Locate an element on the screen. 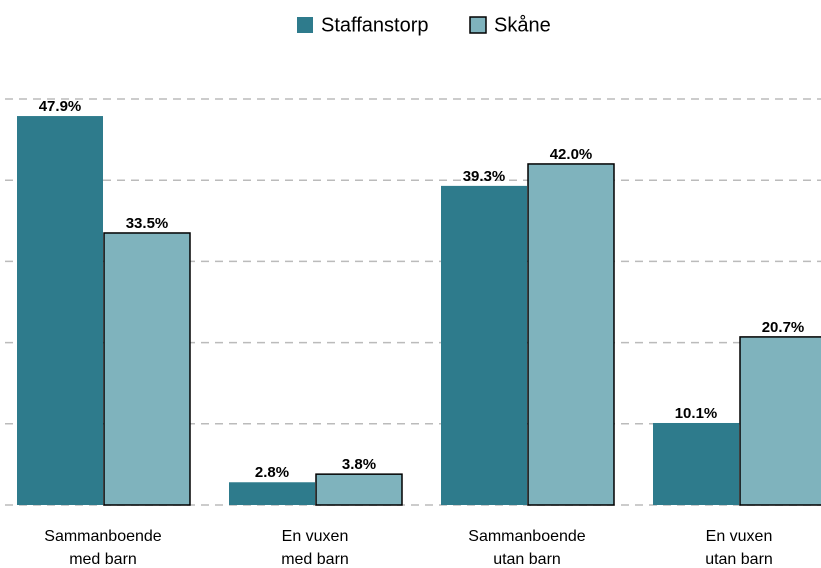  x-tick-label: Sammanboende med barn is located at coordinates (103, 548).